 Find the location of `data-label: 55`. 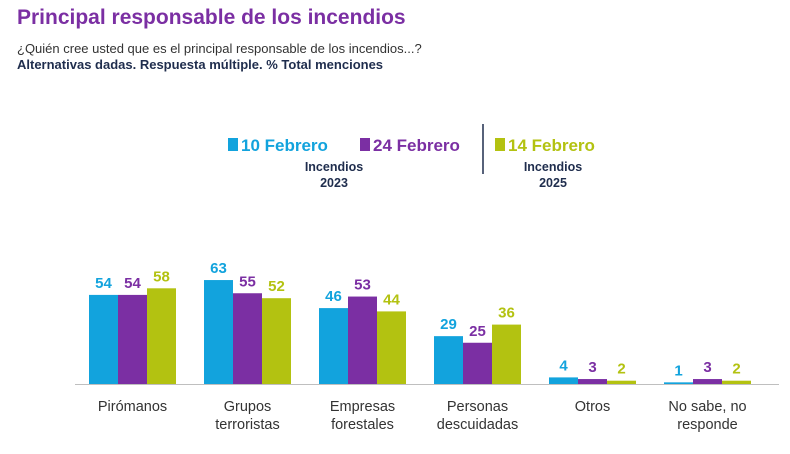

data-label: 55 is located at coordinates (247, 281).